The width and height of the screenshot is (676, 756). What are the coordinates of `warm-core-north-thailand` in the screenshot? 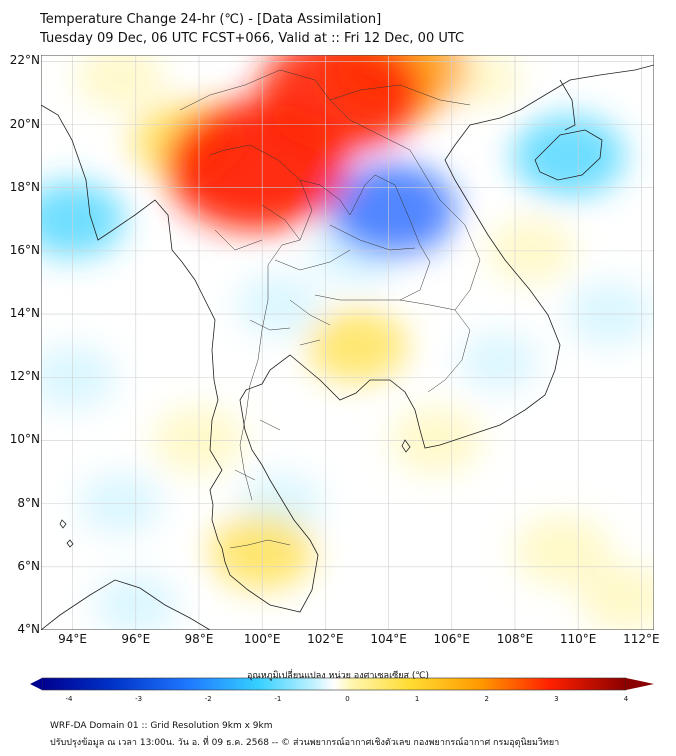 It's located at (255, 165).